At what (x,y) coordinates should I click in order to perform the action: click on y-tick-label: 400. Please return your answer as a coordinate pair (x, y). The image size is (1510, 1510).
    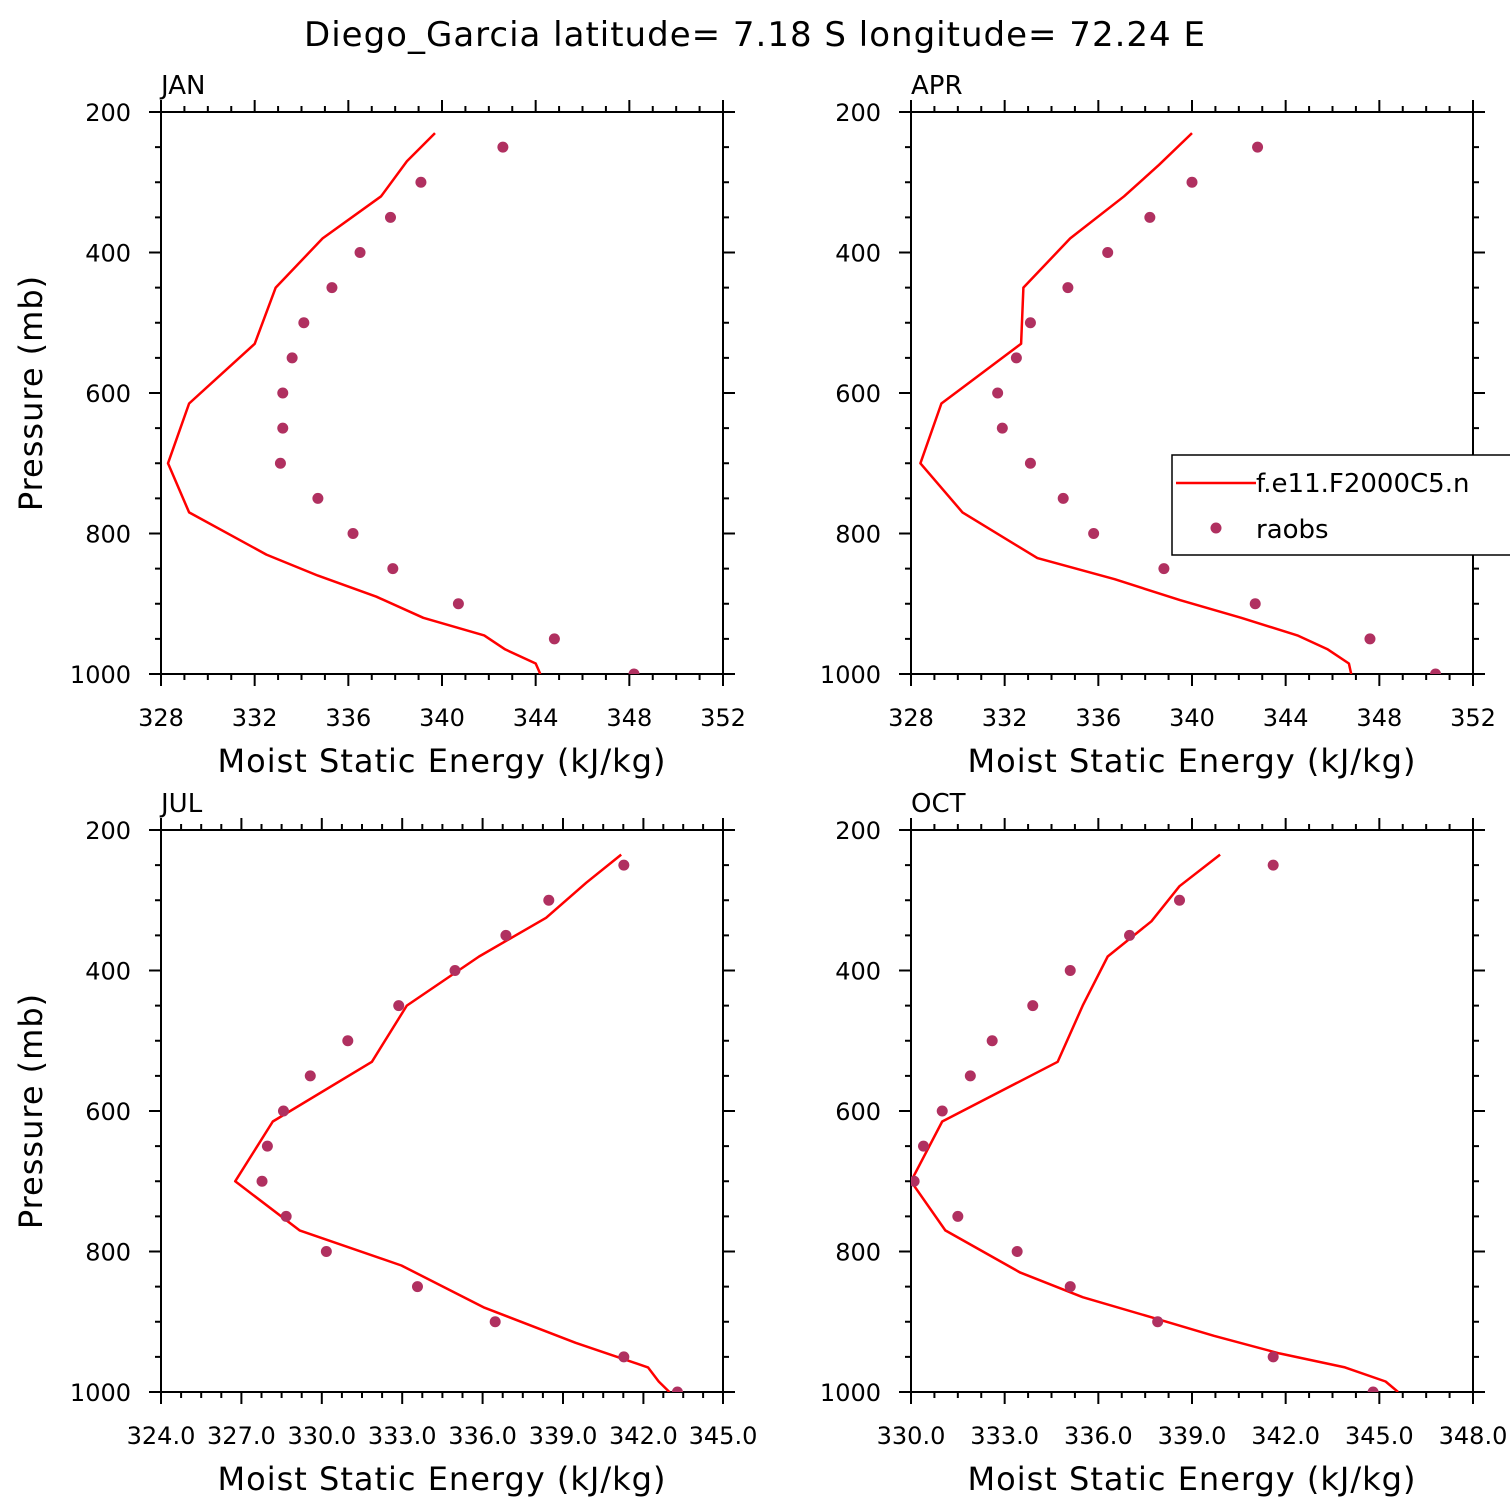
    Looking at the image, I should click on (108, 972).